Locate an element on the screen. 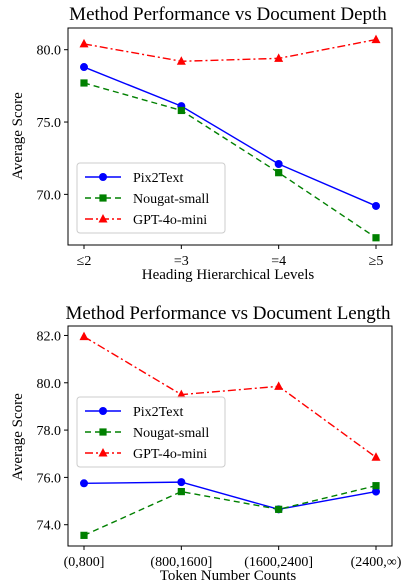  x-tick-label: =4 is located at coordinates (278, 261).